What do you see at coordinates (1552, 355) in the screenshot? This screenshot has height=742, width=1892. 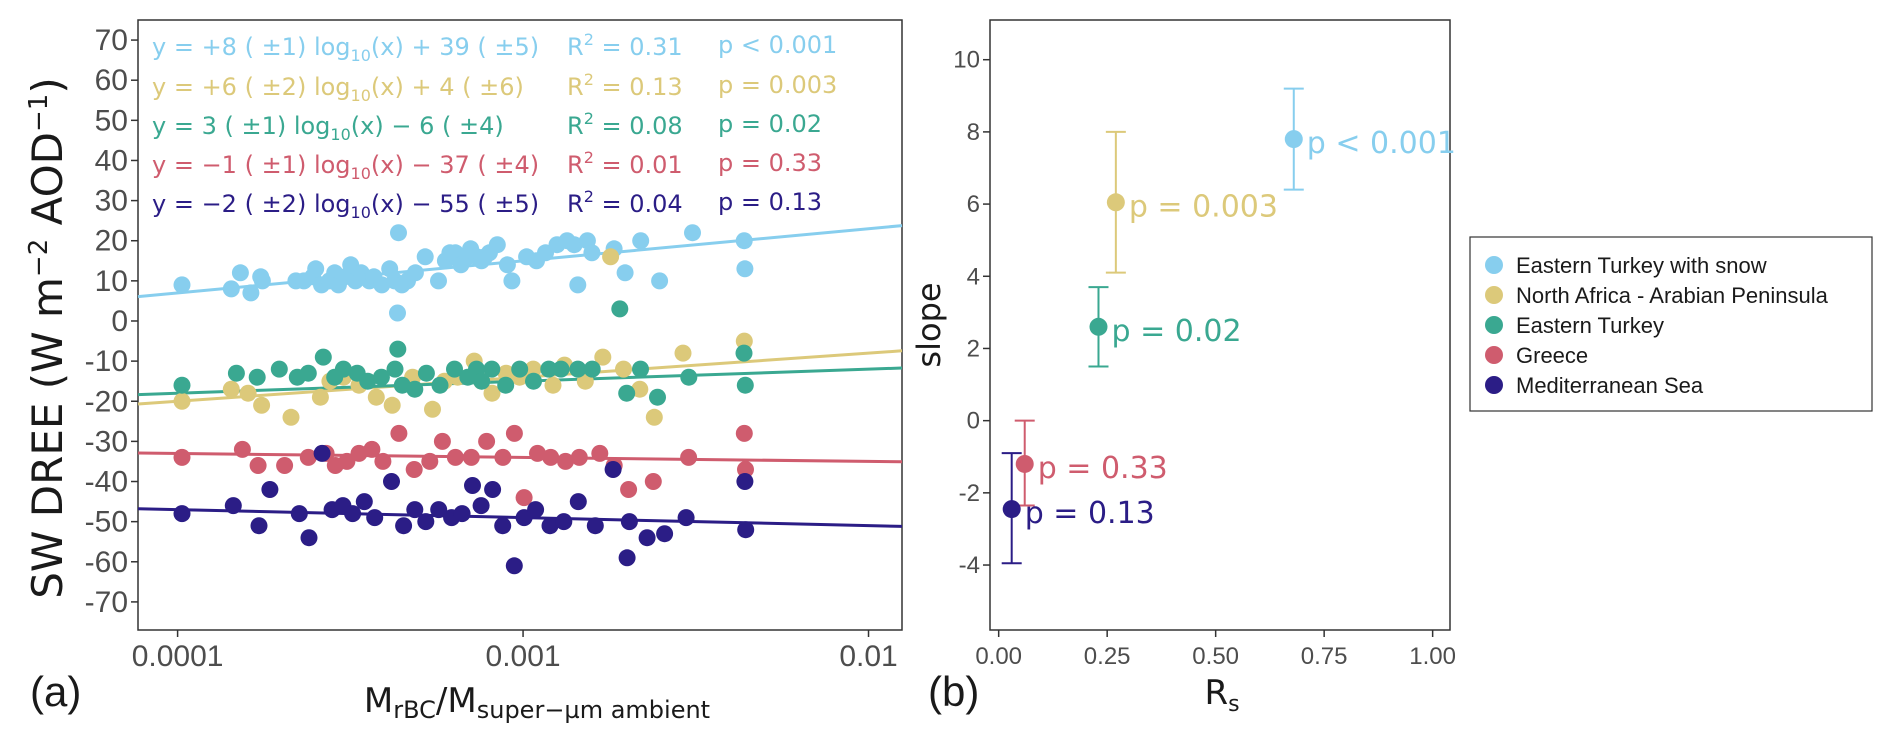 I see `legend-entry: Greece` at bounding box center [1552, 355].